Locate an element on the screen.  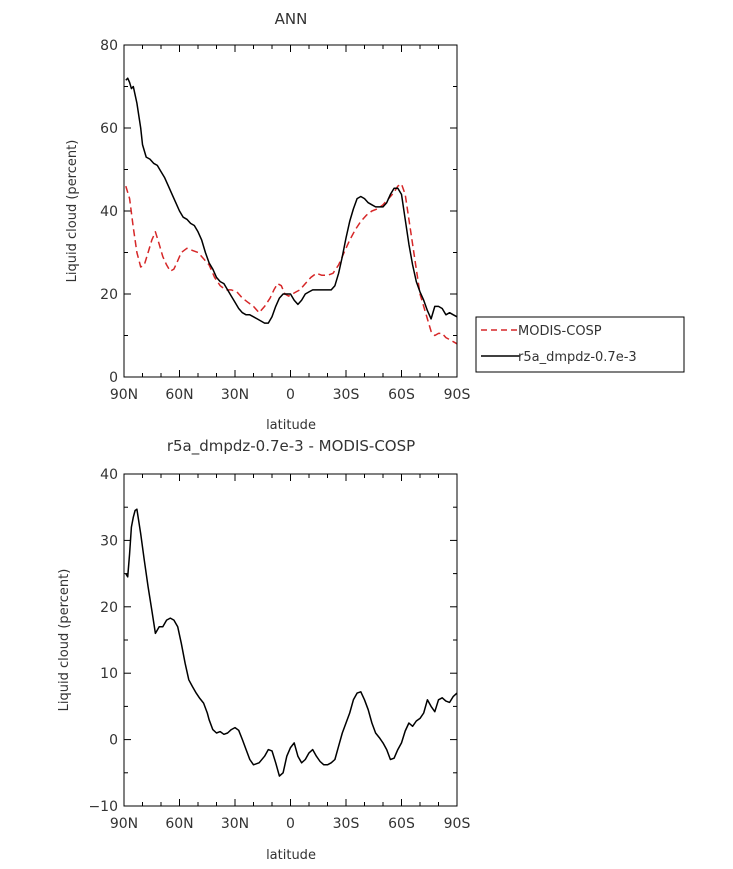
top-x-tick-label: 30N is located at coordinates (235, 395).